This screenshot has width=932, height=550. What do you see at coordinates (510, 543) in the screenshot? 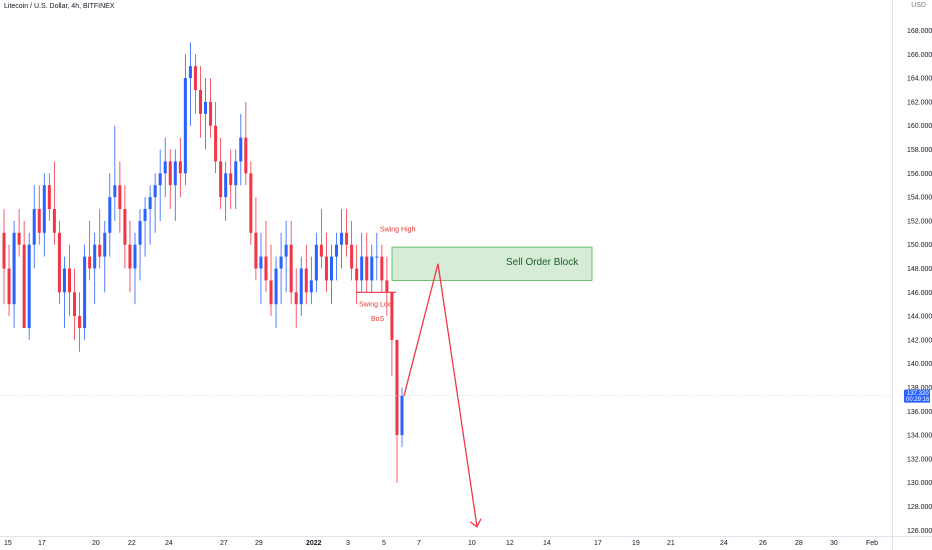
I see `time-tick-label: 12` at bounding box center [510, 543].